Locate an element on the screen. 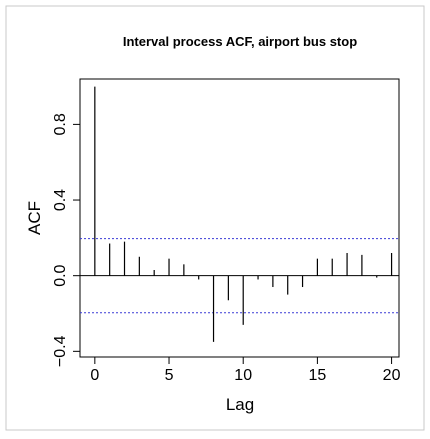  y-tick-label: −0.4 is located at coordinates (60, 351).